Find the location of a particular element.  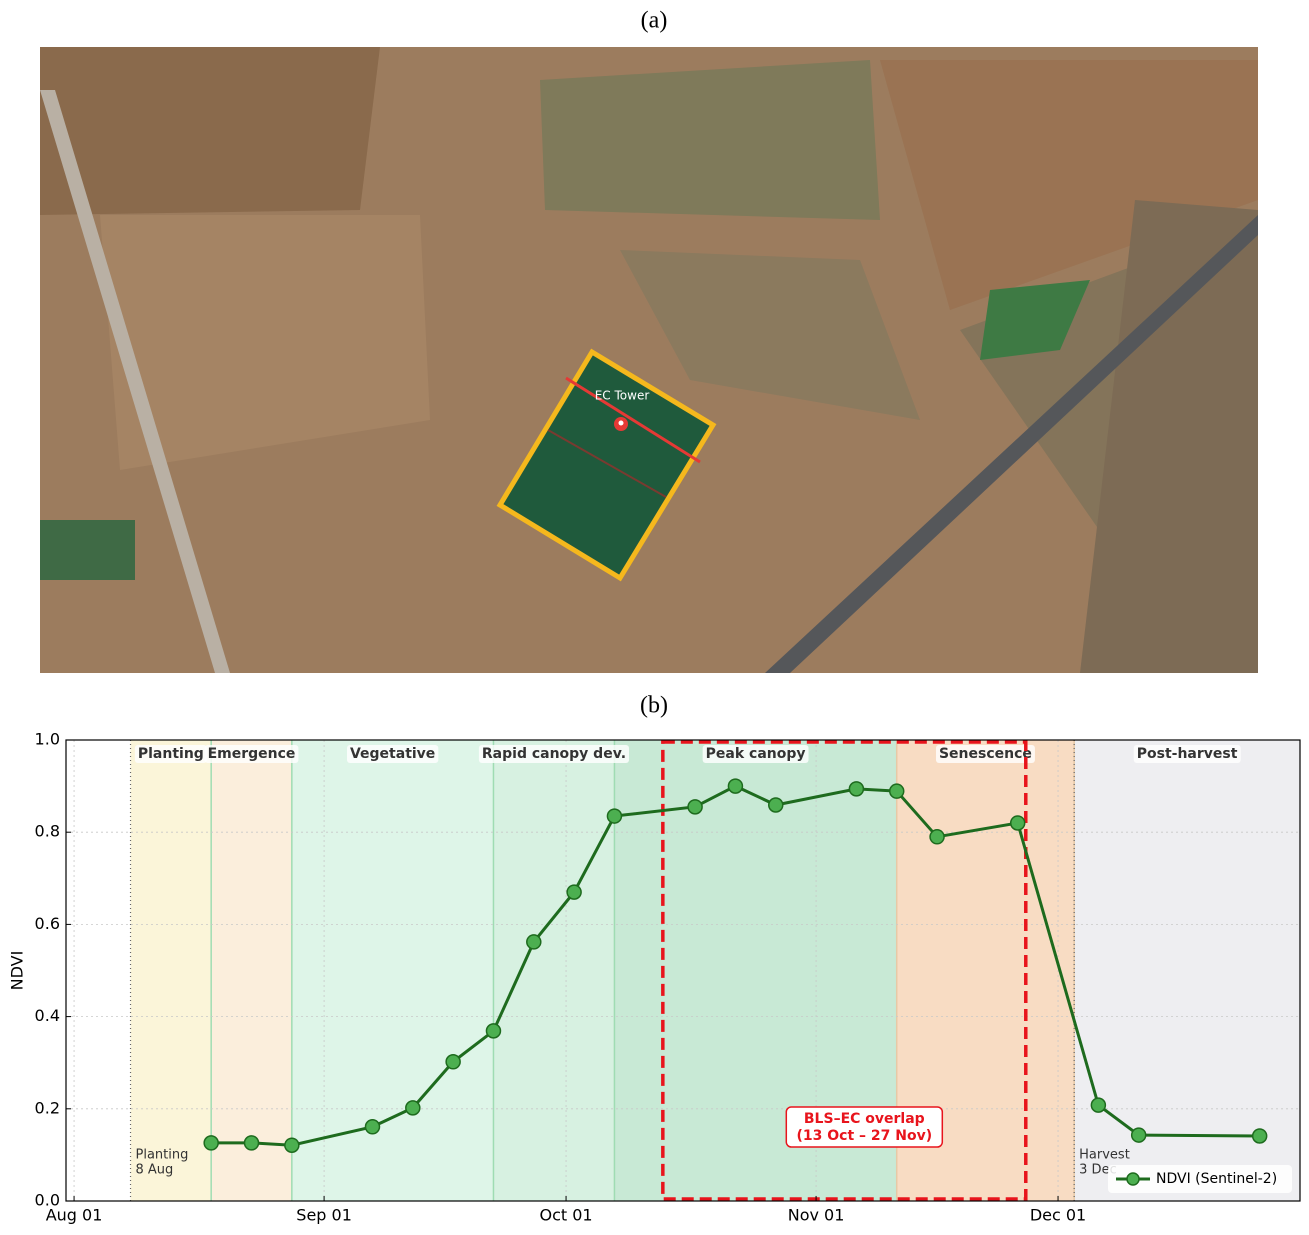

legend-label: NDVI (Sentinel-2) is located at coordinates (1216, 1179).